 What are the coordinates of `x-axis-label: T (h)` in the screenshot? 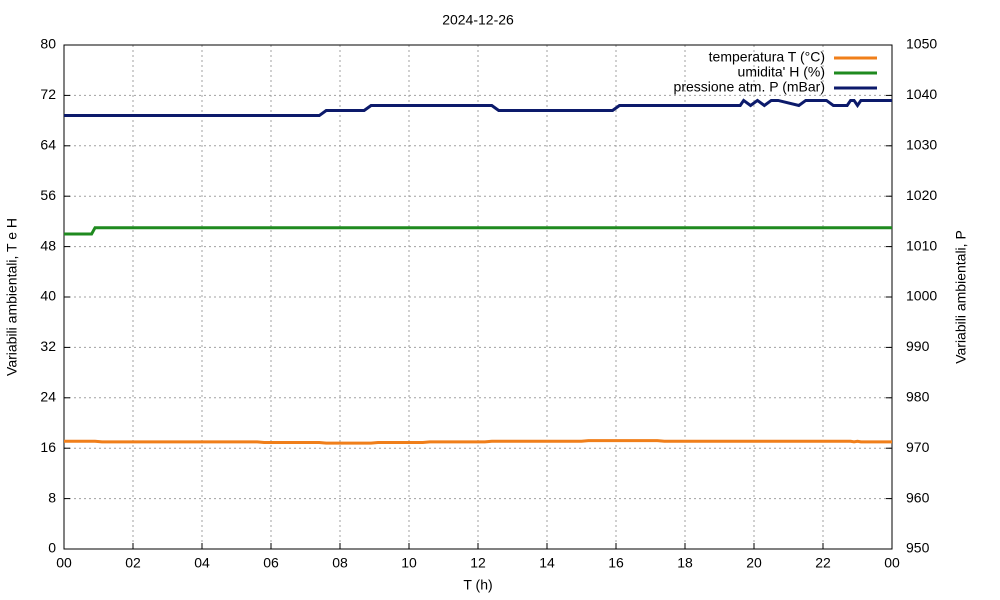 It's located at (477, 585).